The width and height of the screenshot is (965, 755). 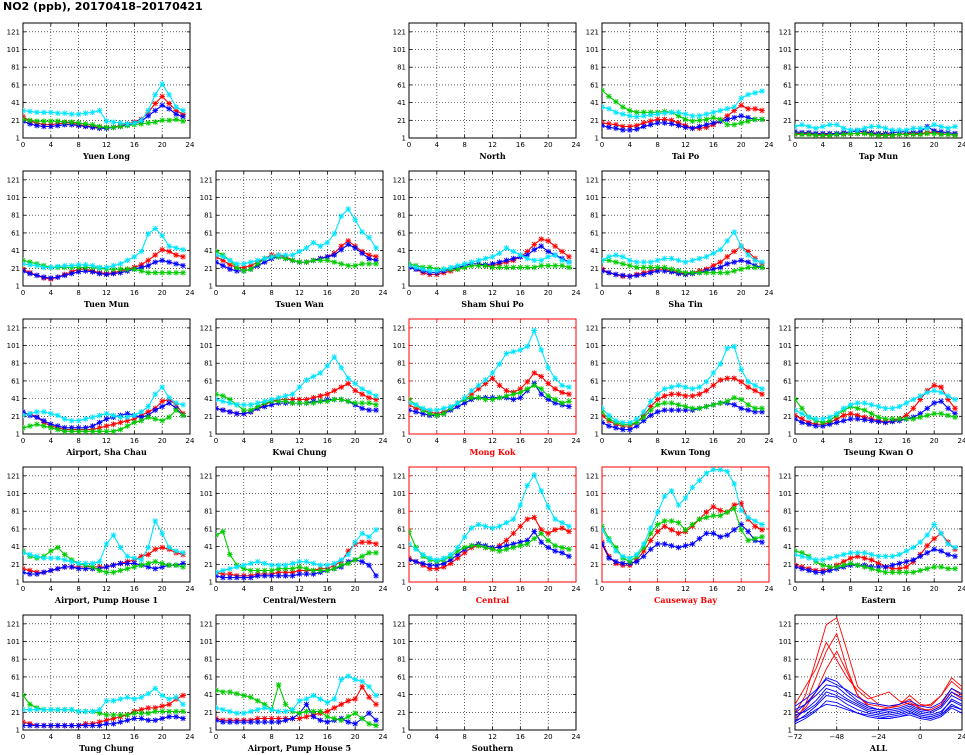 I want to click on panel-title: Causeway Bay, so click(x=685, y=600).